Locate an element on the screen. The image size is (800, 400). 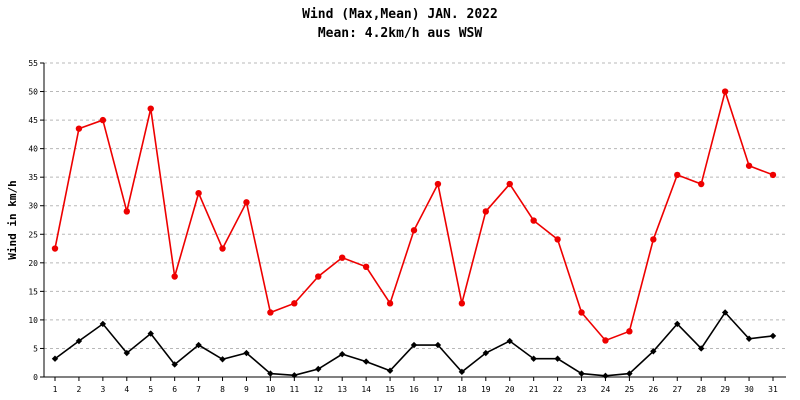
y-tick-label: 30 is located at coordinates (33, 206).